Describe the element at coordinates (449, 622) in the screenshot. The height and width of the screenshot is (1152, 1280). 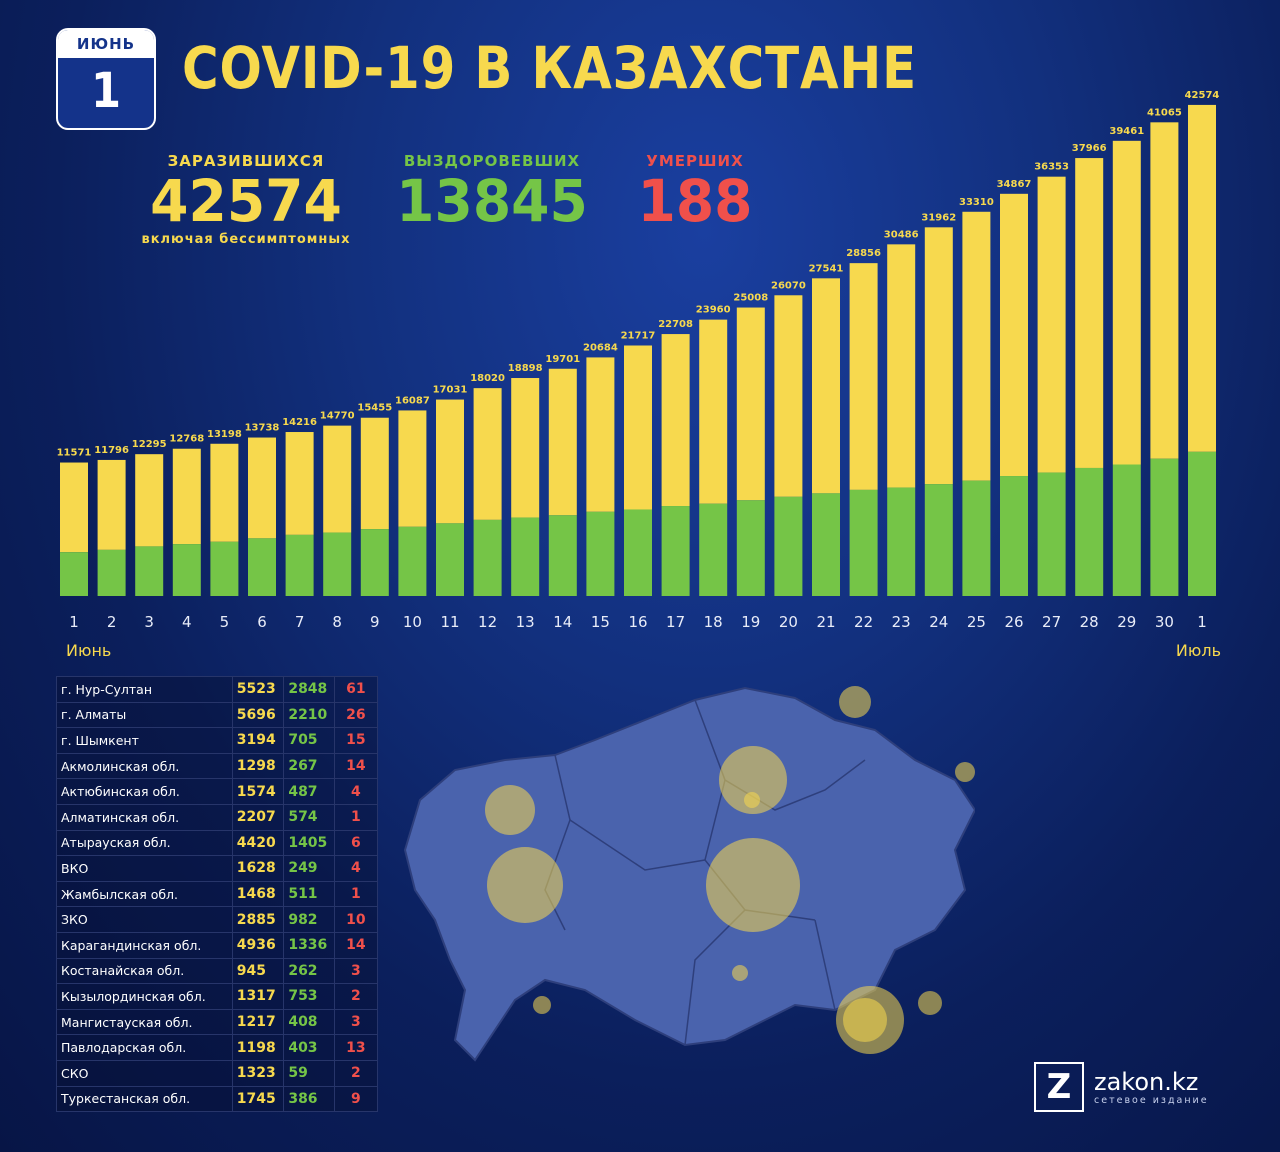
I see `x-tick-label: 11` at that location.